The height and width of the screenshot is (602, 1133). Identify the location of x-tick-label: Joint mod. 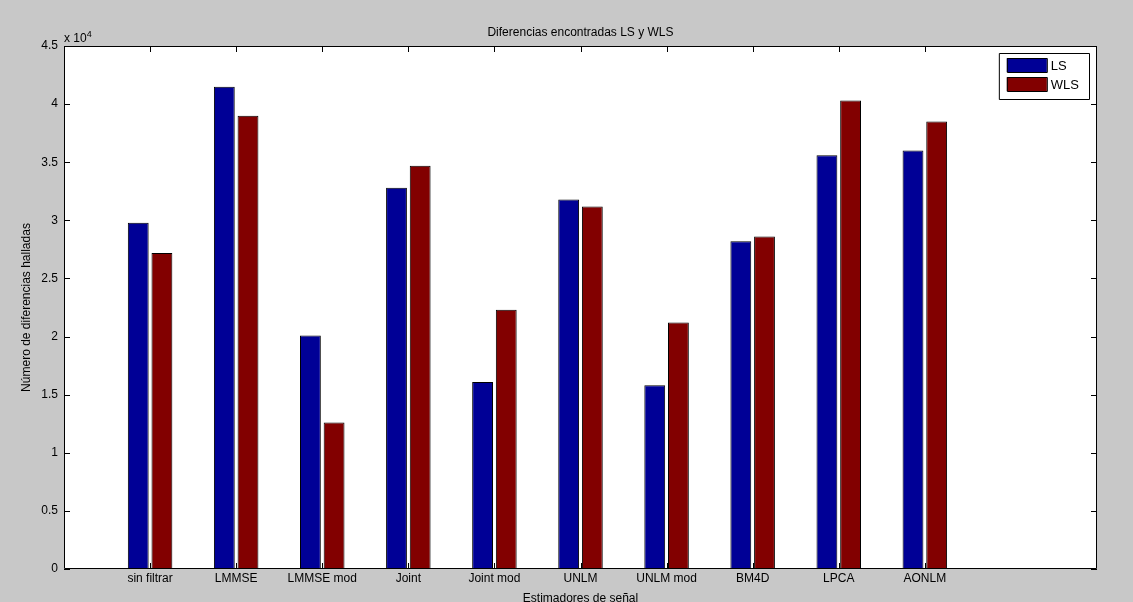
(494, 577).